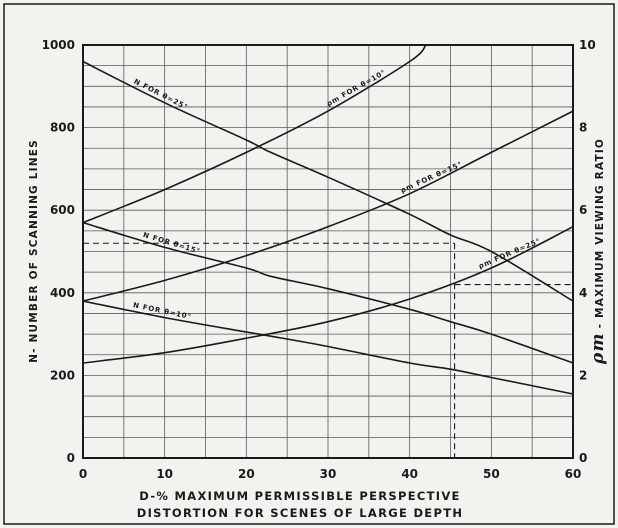 This screenshot has height=528, width=618. Describe the element at coordinates (409, 474) in the screenshot. I see `x-tick-label: 40` at that location.